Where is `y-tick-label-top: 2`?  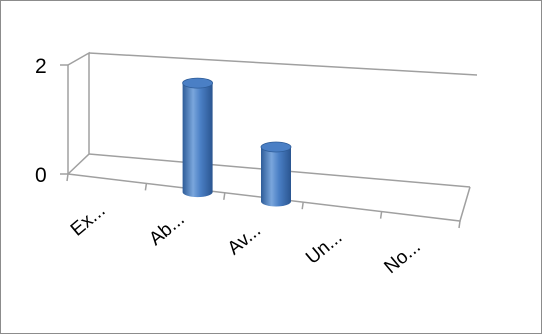 y-tick-label-top: 2 is located at coordinates (41, 66).